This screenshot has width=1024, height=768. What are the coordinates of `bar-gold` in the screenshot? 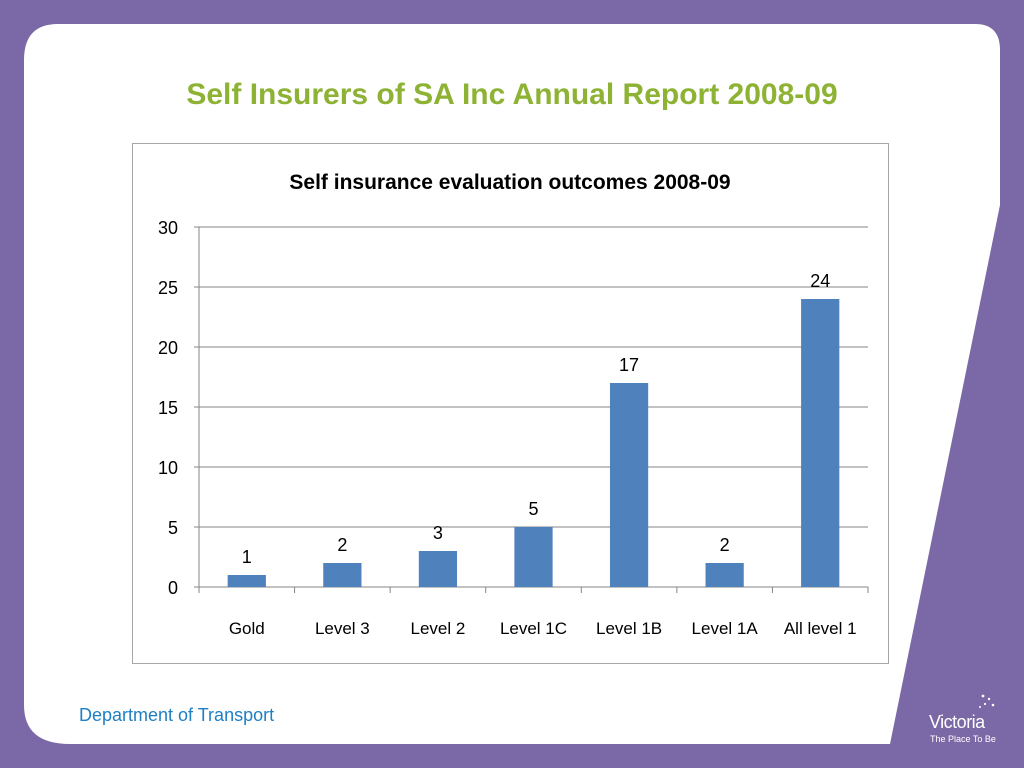 It's located at (246, 581).